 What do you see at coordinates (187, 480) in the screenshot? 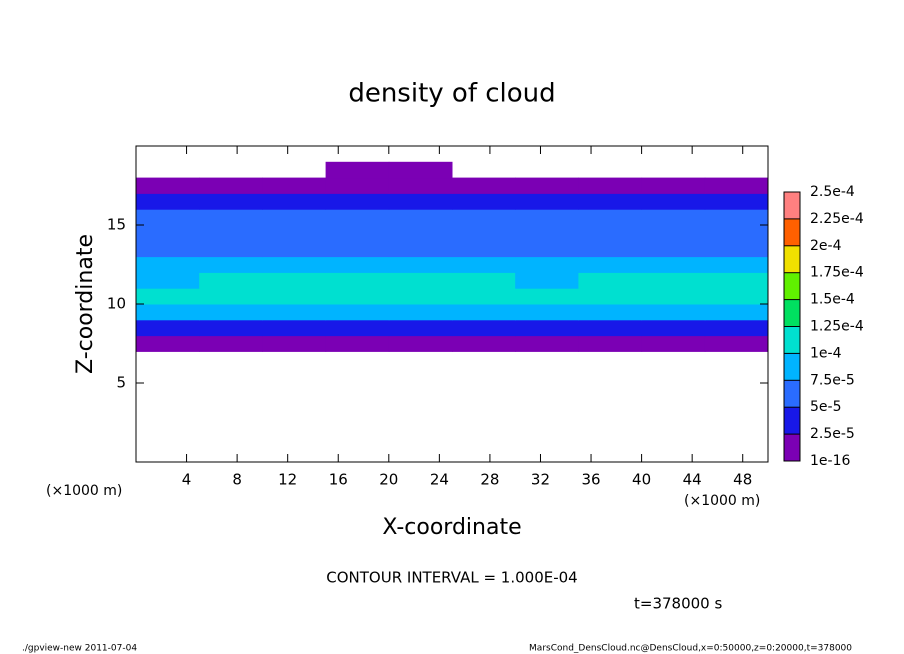
I see `x-tick-label: 4` at bounding box center [187, 480].